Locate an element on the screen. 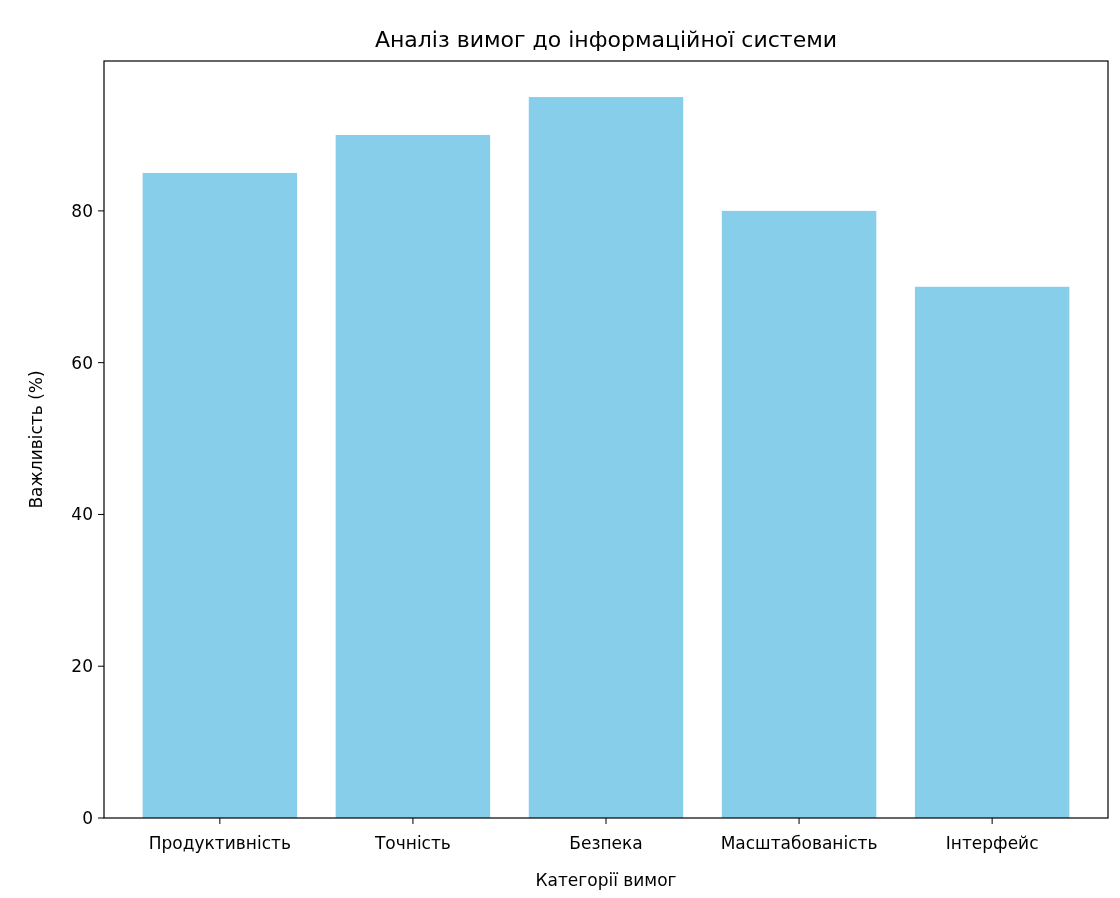 The height and width of the screenshot is (898, 1120). y-tick-label: 60 is located at coordinates (82, 362).